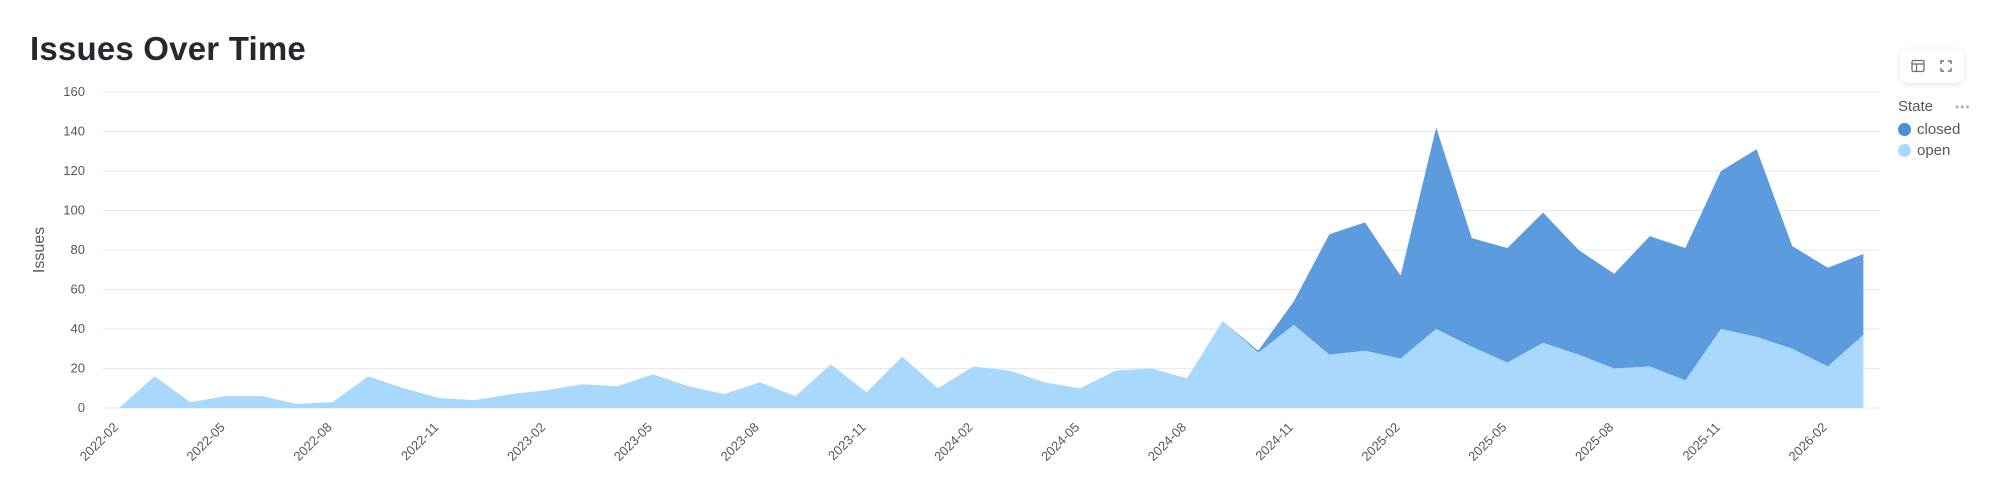 Image resolution: width=2000 pixels, height=496 pixels. Describe the element at coordinates (78, 328) in the screenshot. I see `y-tick-label: 40` at that location.